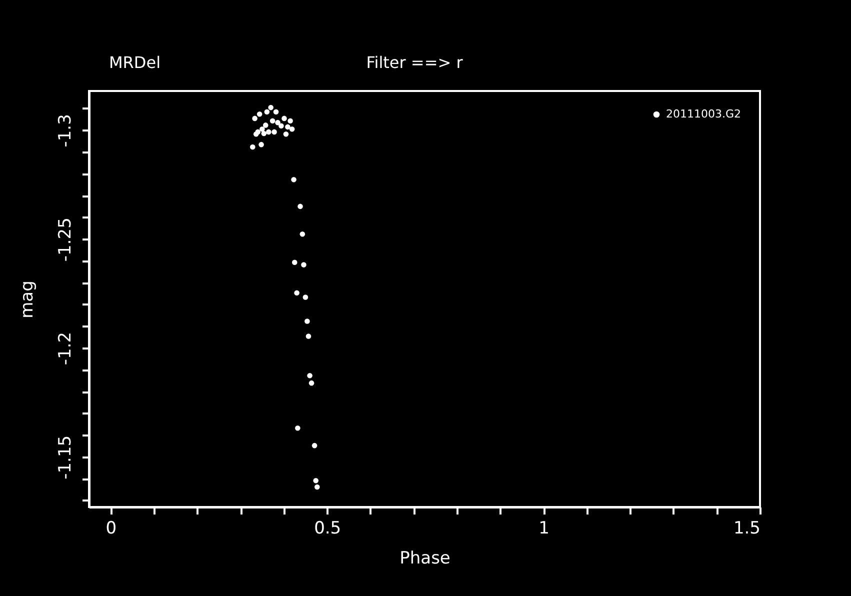 This screenshot has height=596, width=851. Describe the element at coordinates (544, 528) in the screenshot. I see `x-tick-label: 1` at that location.